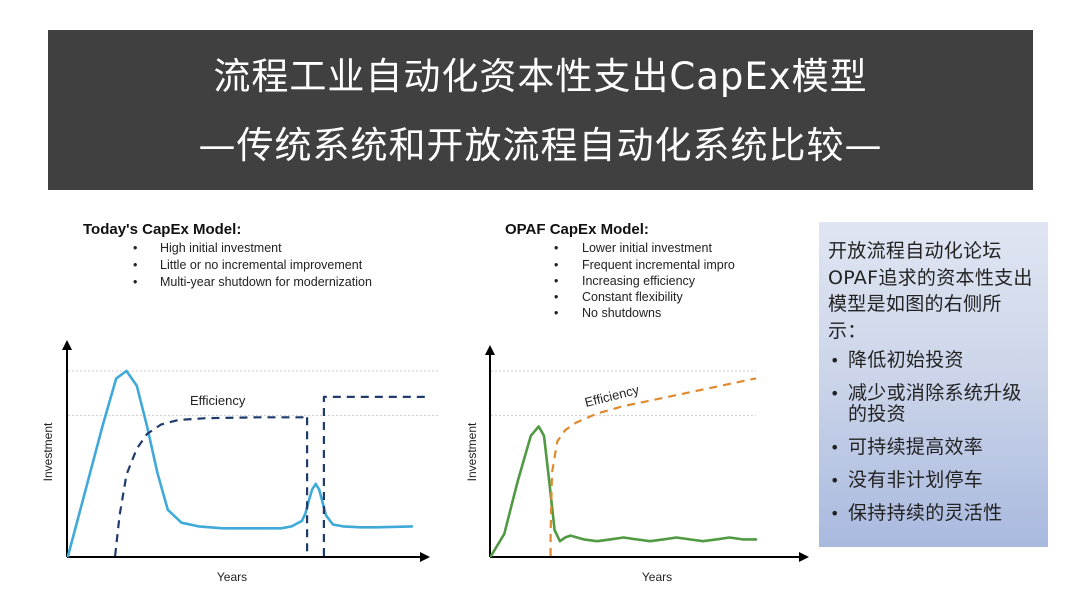 The image size is (1080, 608). What do you see at coordinates (916, 480) in the screenshot?
I see `summary-item-text: 没有非计划停车` at bounding box center [916, 480].